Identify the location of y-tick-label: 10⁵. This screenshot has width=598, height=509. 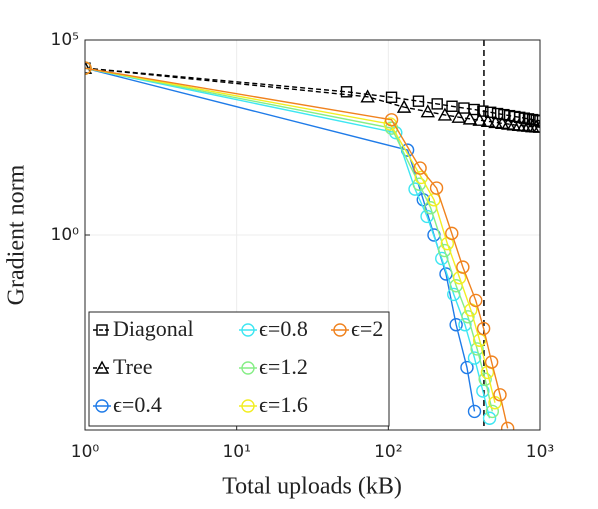
(65, 40).